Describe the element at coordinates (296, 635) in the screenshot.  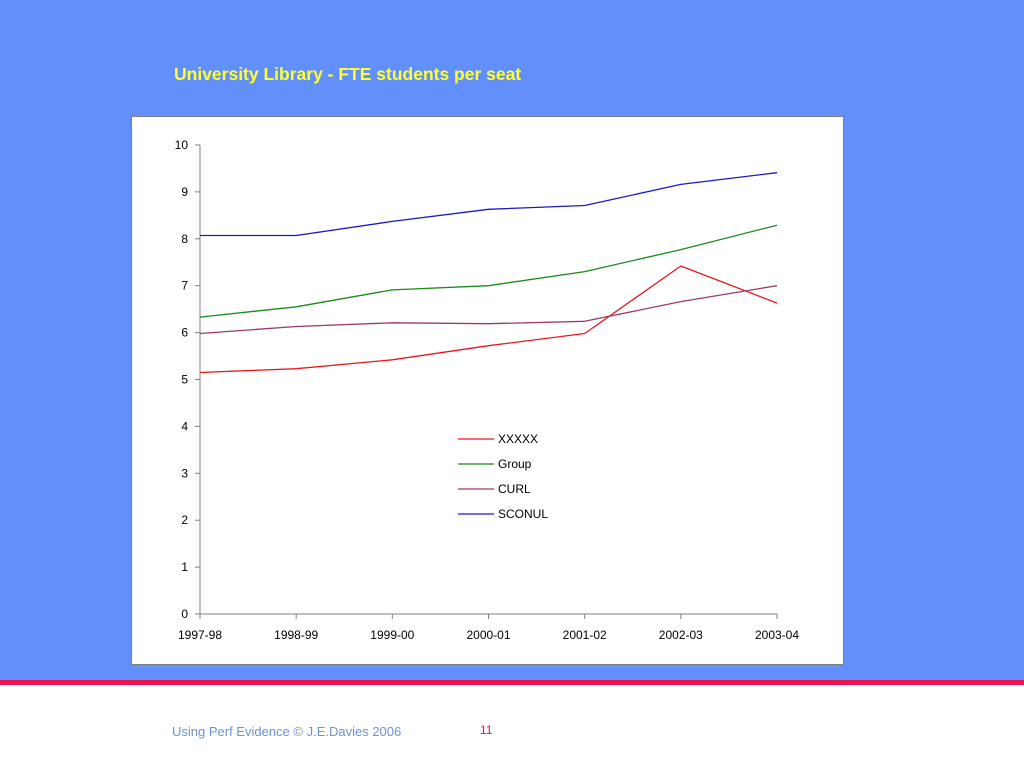
I see `x-tick-label: 1998-99` at that location.